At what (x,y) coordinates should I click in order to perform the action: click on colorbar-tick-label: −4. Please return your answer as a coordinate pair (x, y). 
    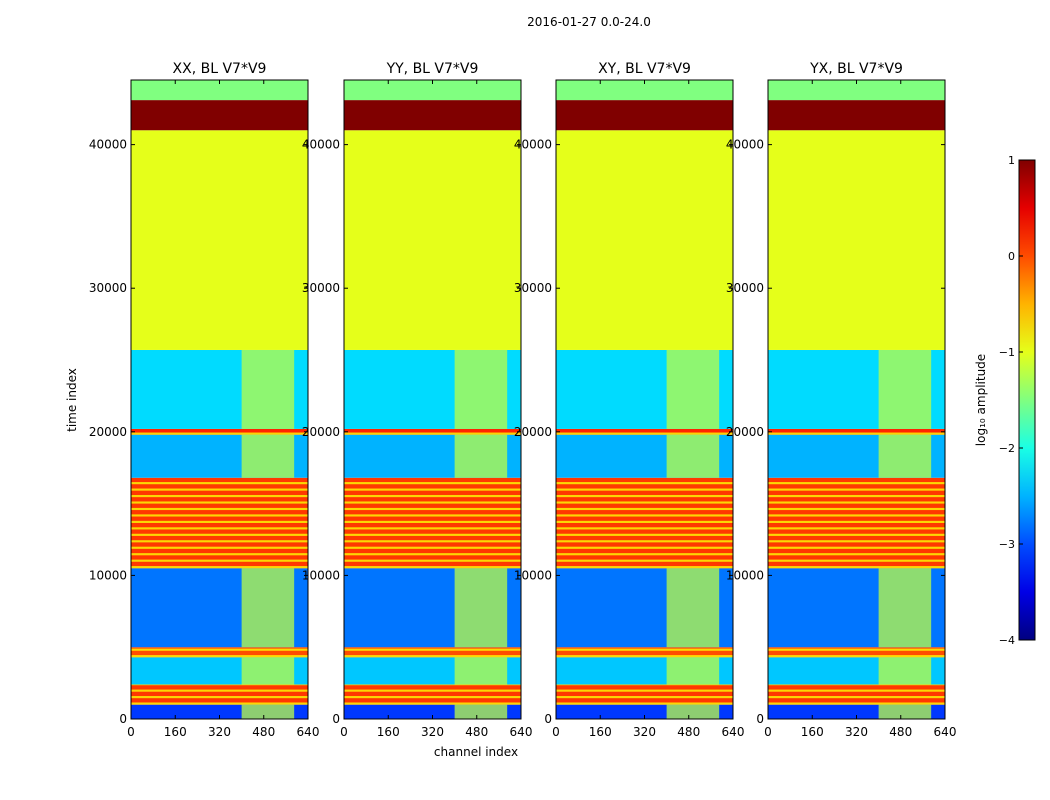
    Looking at the image, I should click on (1007, 640).